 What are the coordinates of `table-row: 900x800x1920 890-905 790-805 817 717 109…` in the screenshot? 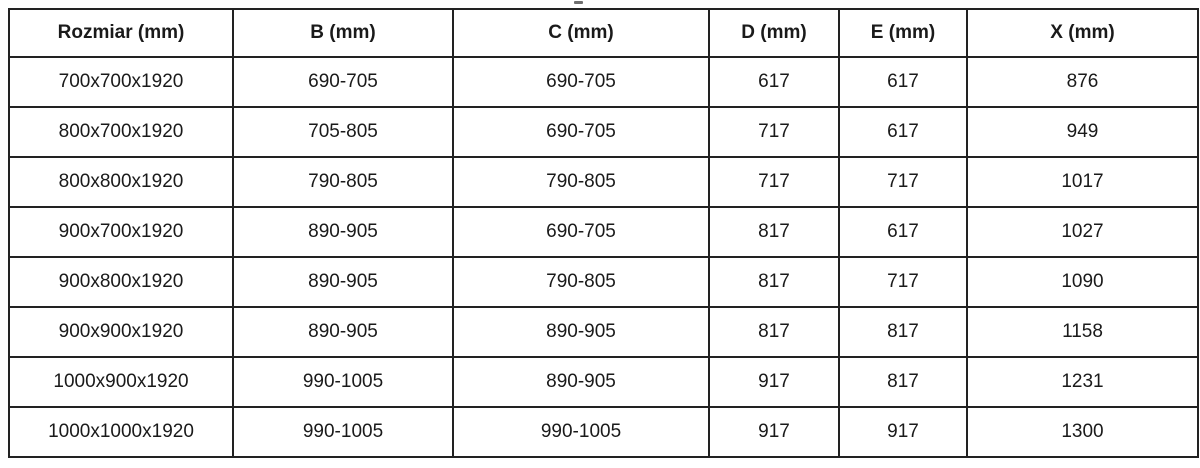 It's located at (603, 282).